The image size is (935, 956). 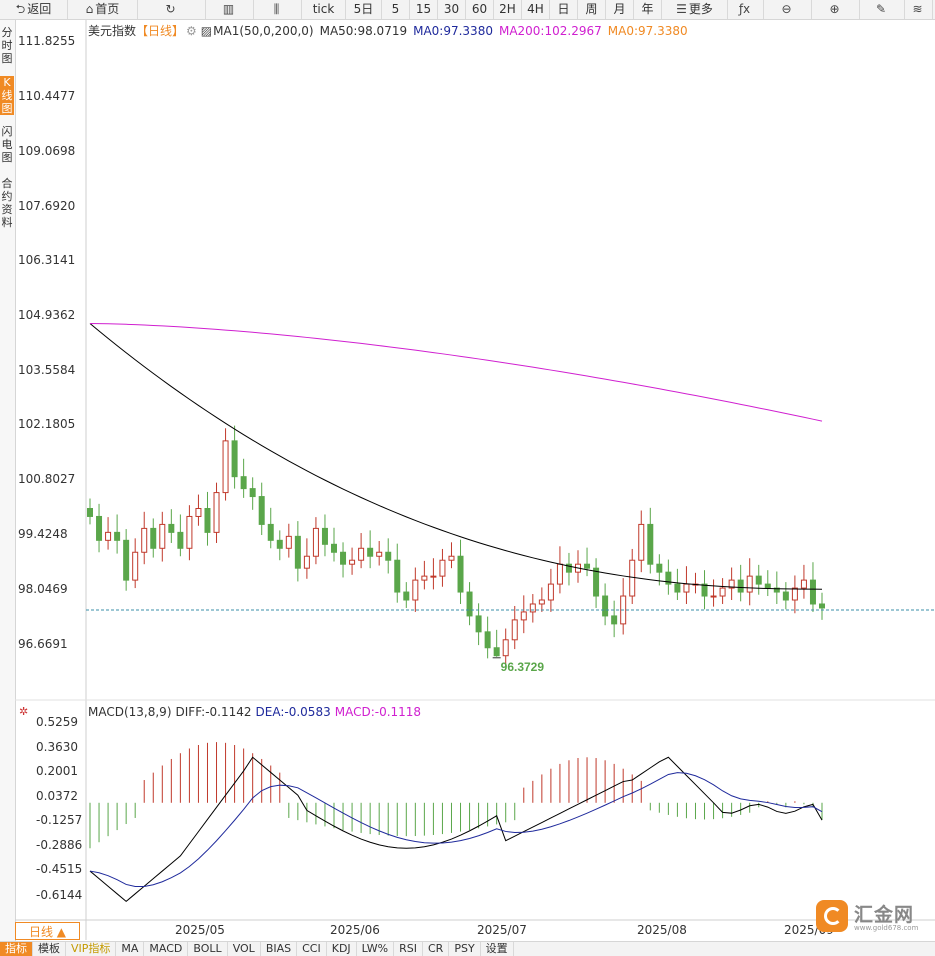 I want to click on macd-tick-label: -0.2886, so click(x=59, y=845).